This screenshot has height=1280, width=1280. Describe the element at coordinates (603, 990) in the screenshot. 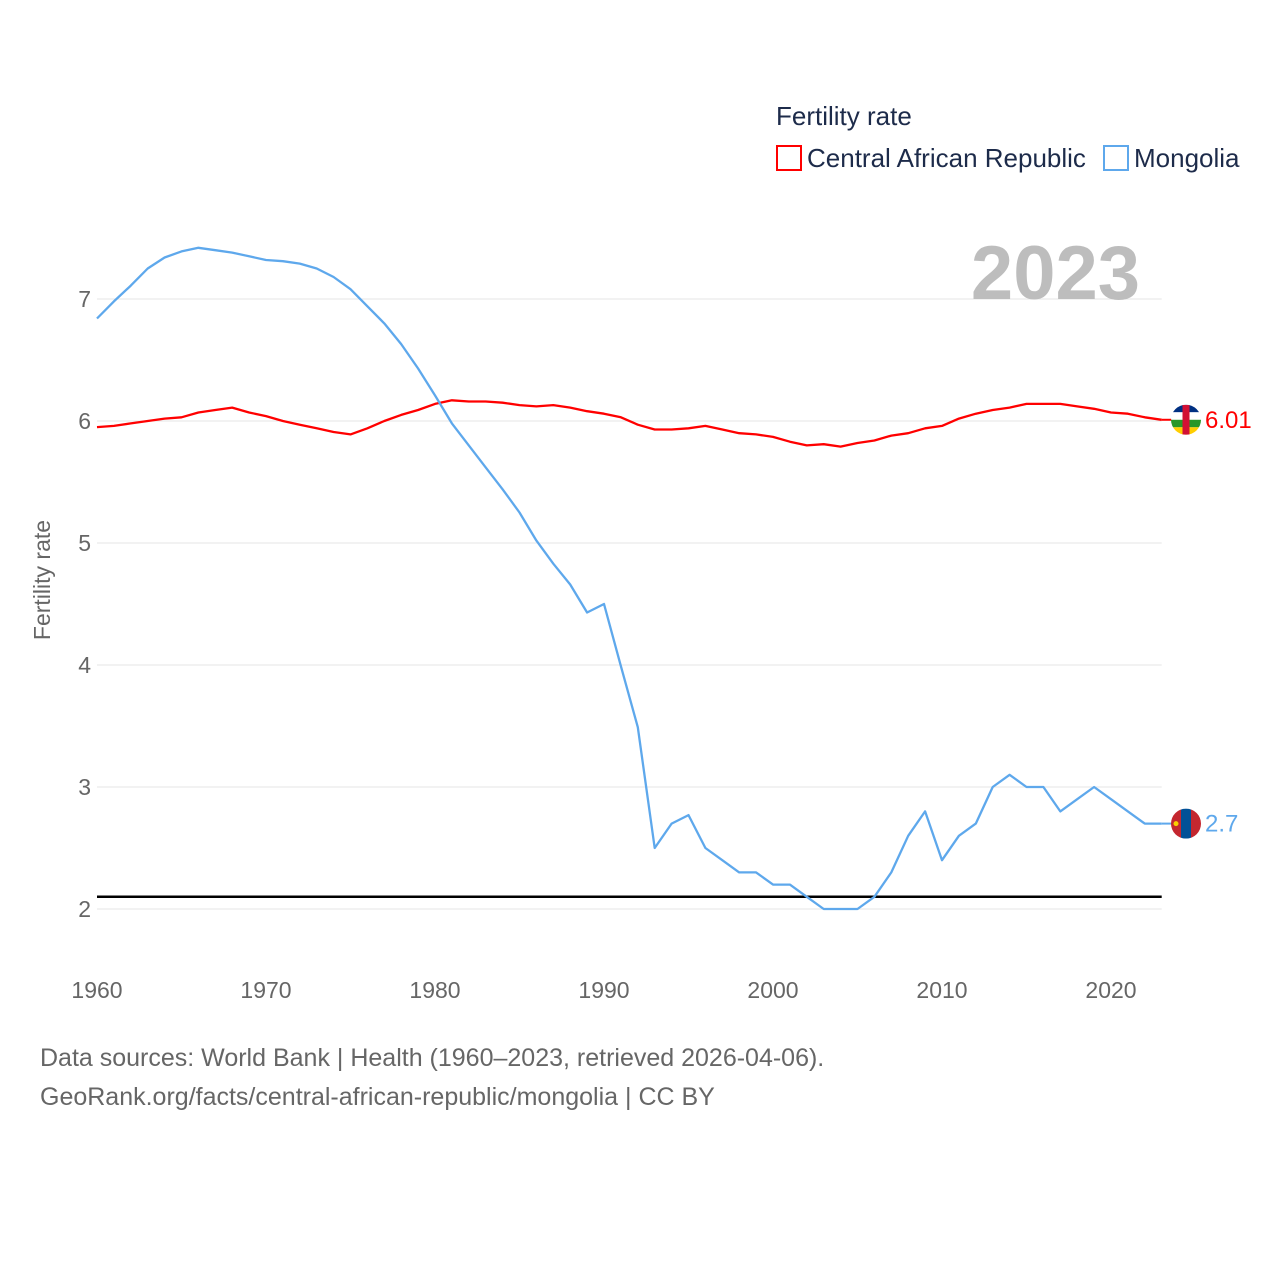

I see `x-tick-label: 1990` at that location.